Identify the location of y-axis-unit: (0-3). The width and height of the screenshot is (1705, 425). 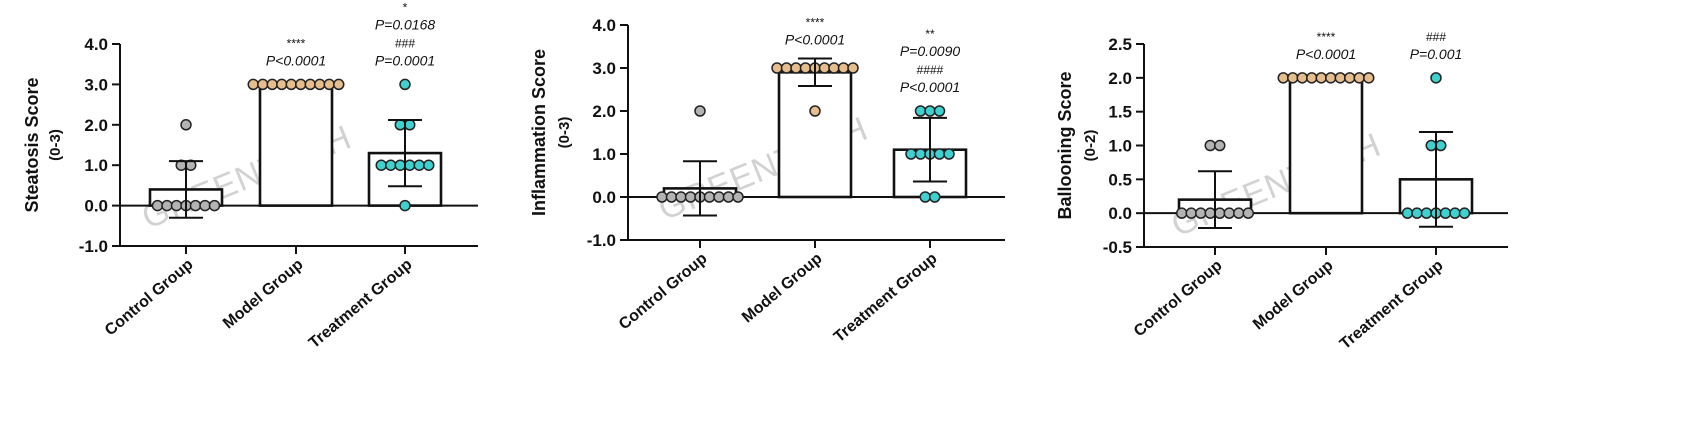
(564, 133).